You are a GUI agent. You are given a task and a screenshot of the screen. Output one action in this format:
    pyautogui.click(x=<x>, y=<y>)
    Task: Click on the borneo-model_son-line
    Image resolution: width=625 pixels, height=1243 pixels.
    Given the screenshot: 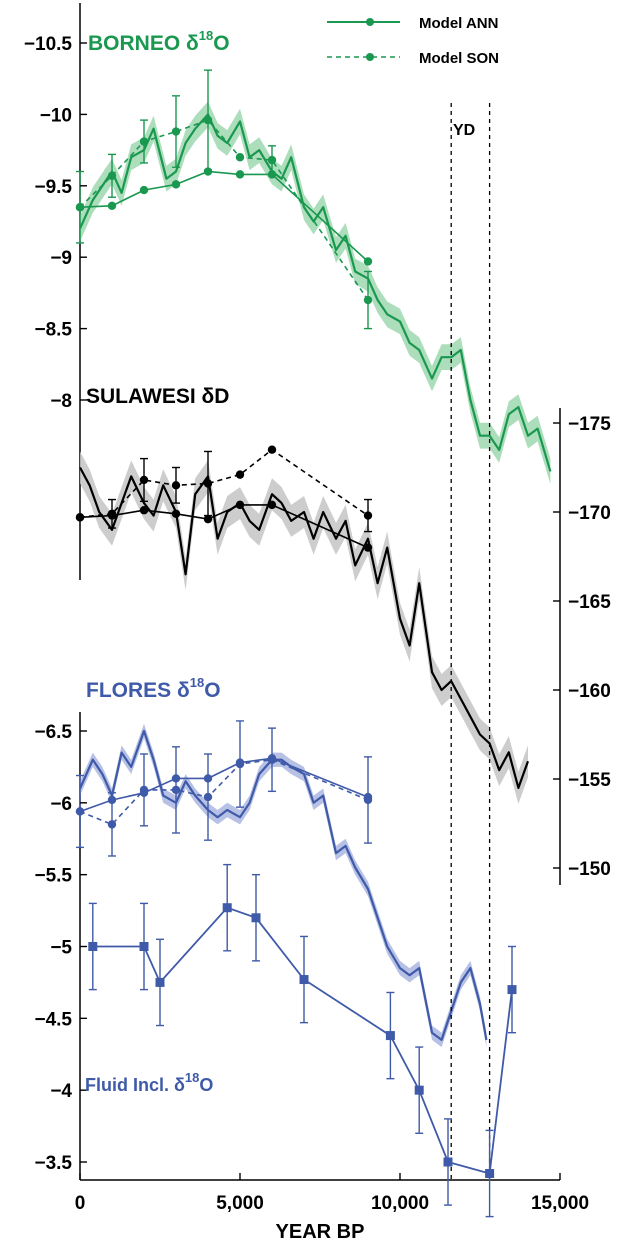 What is the action you would take?
    pyautogui.click(x=224, y=210)
    